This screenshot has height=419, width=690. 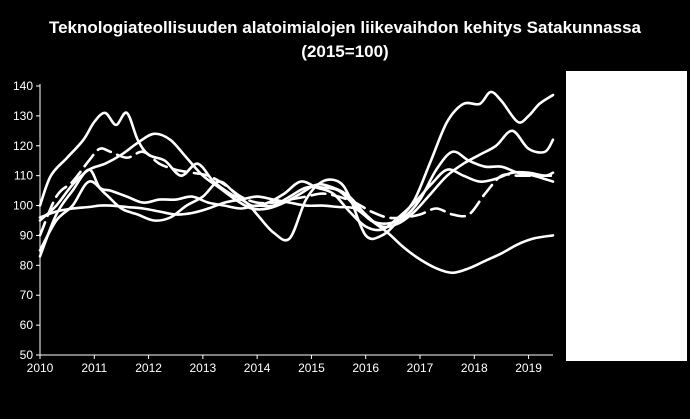 What do you see at coordinates (27, 265) in the screenshot?
I see `y-tick-label: 80` at bounding box center [27, 265].